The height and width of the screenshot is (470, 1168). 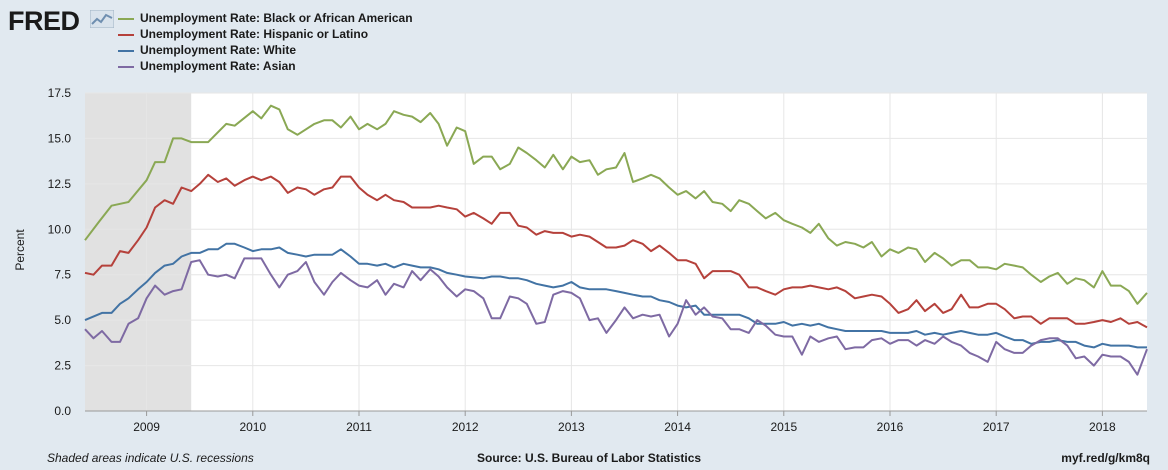 What do you see at coordinates (62, 366) in the screenshot?
I see `y-tick-label: 2.5` at bounding box center [62, 366].